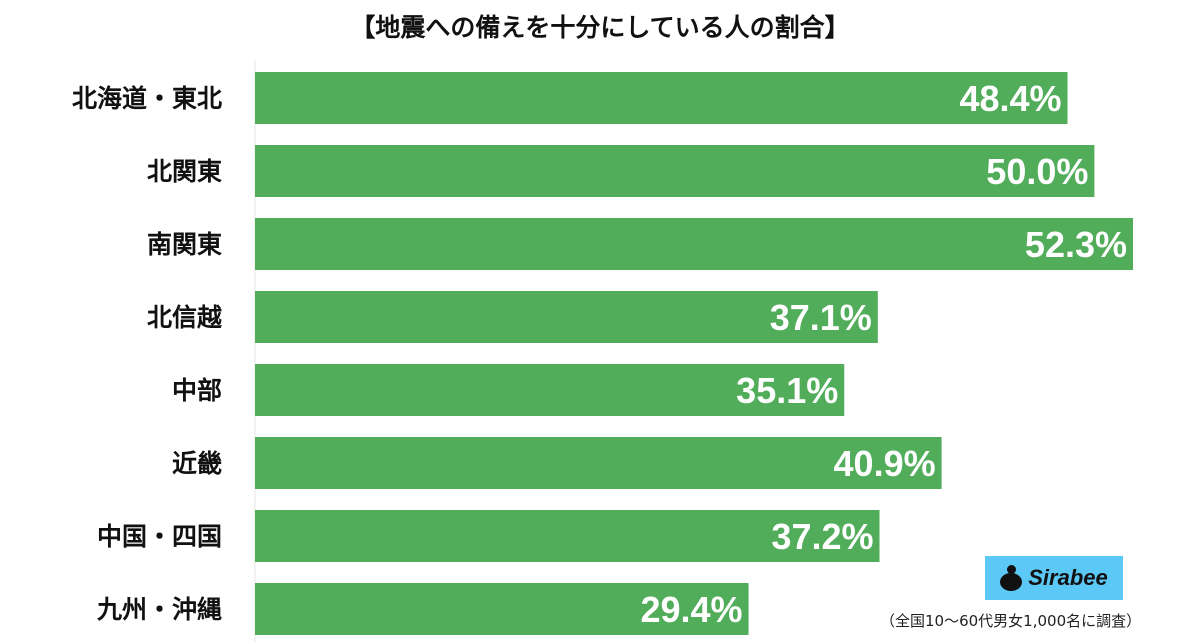  Describe the element at coordinates (1011, 621) in the screenshot. I see `survey-note: （全国10〜60代男女1,000名に調査）` at that location.